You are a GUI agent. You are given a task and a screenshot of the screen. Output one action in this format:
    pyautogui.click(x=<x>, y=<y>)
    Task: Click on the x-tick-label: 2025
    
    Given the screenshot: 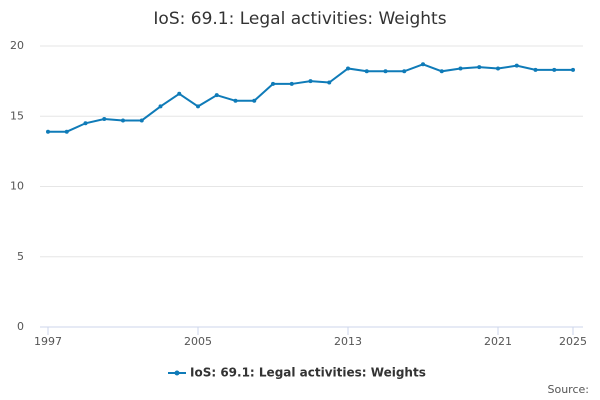 What is the action you would take?
    pyautogui.click(x=573, y=341)
    